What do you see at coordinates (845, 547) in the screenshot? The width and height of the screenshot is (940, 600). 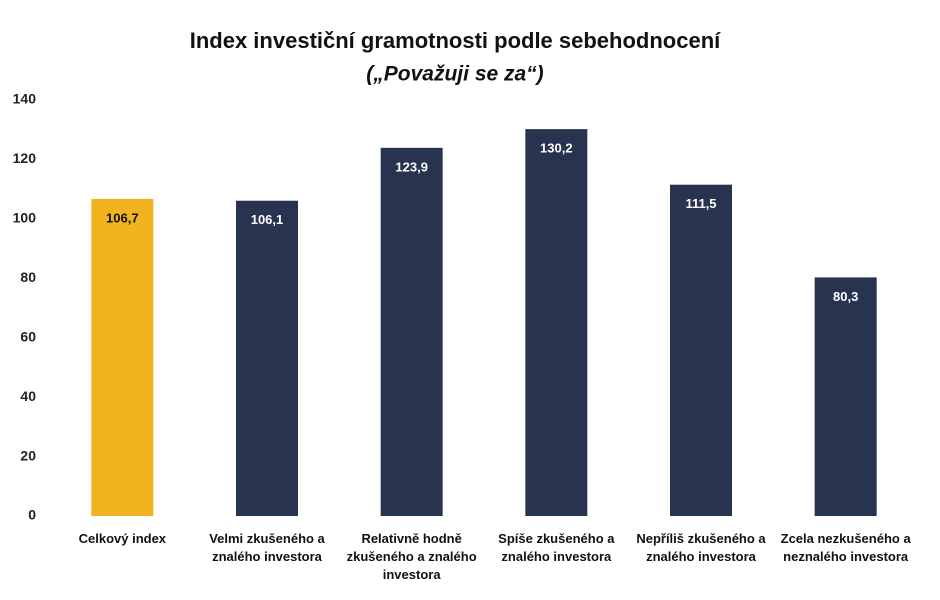 I see `x-tick-label: Zcela nezkušeného a neznalého investora` at bounding box center [845, 547].